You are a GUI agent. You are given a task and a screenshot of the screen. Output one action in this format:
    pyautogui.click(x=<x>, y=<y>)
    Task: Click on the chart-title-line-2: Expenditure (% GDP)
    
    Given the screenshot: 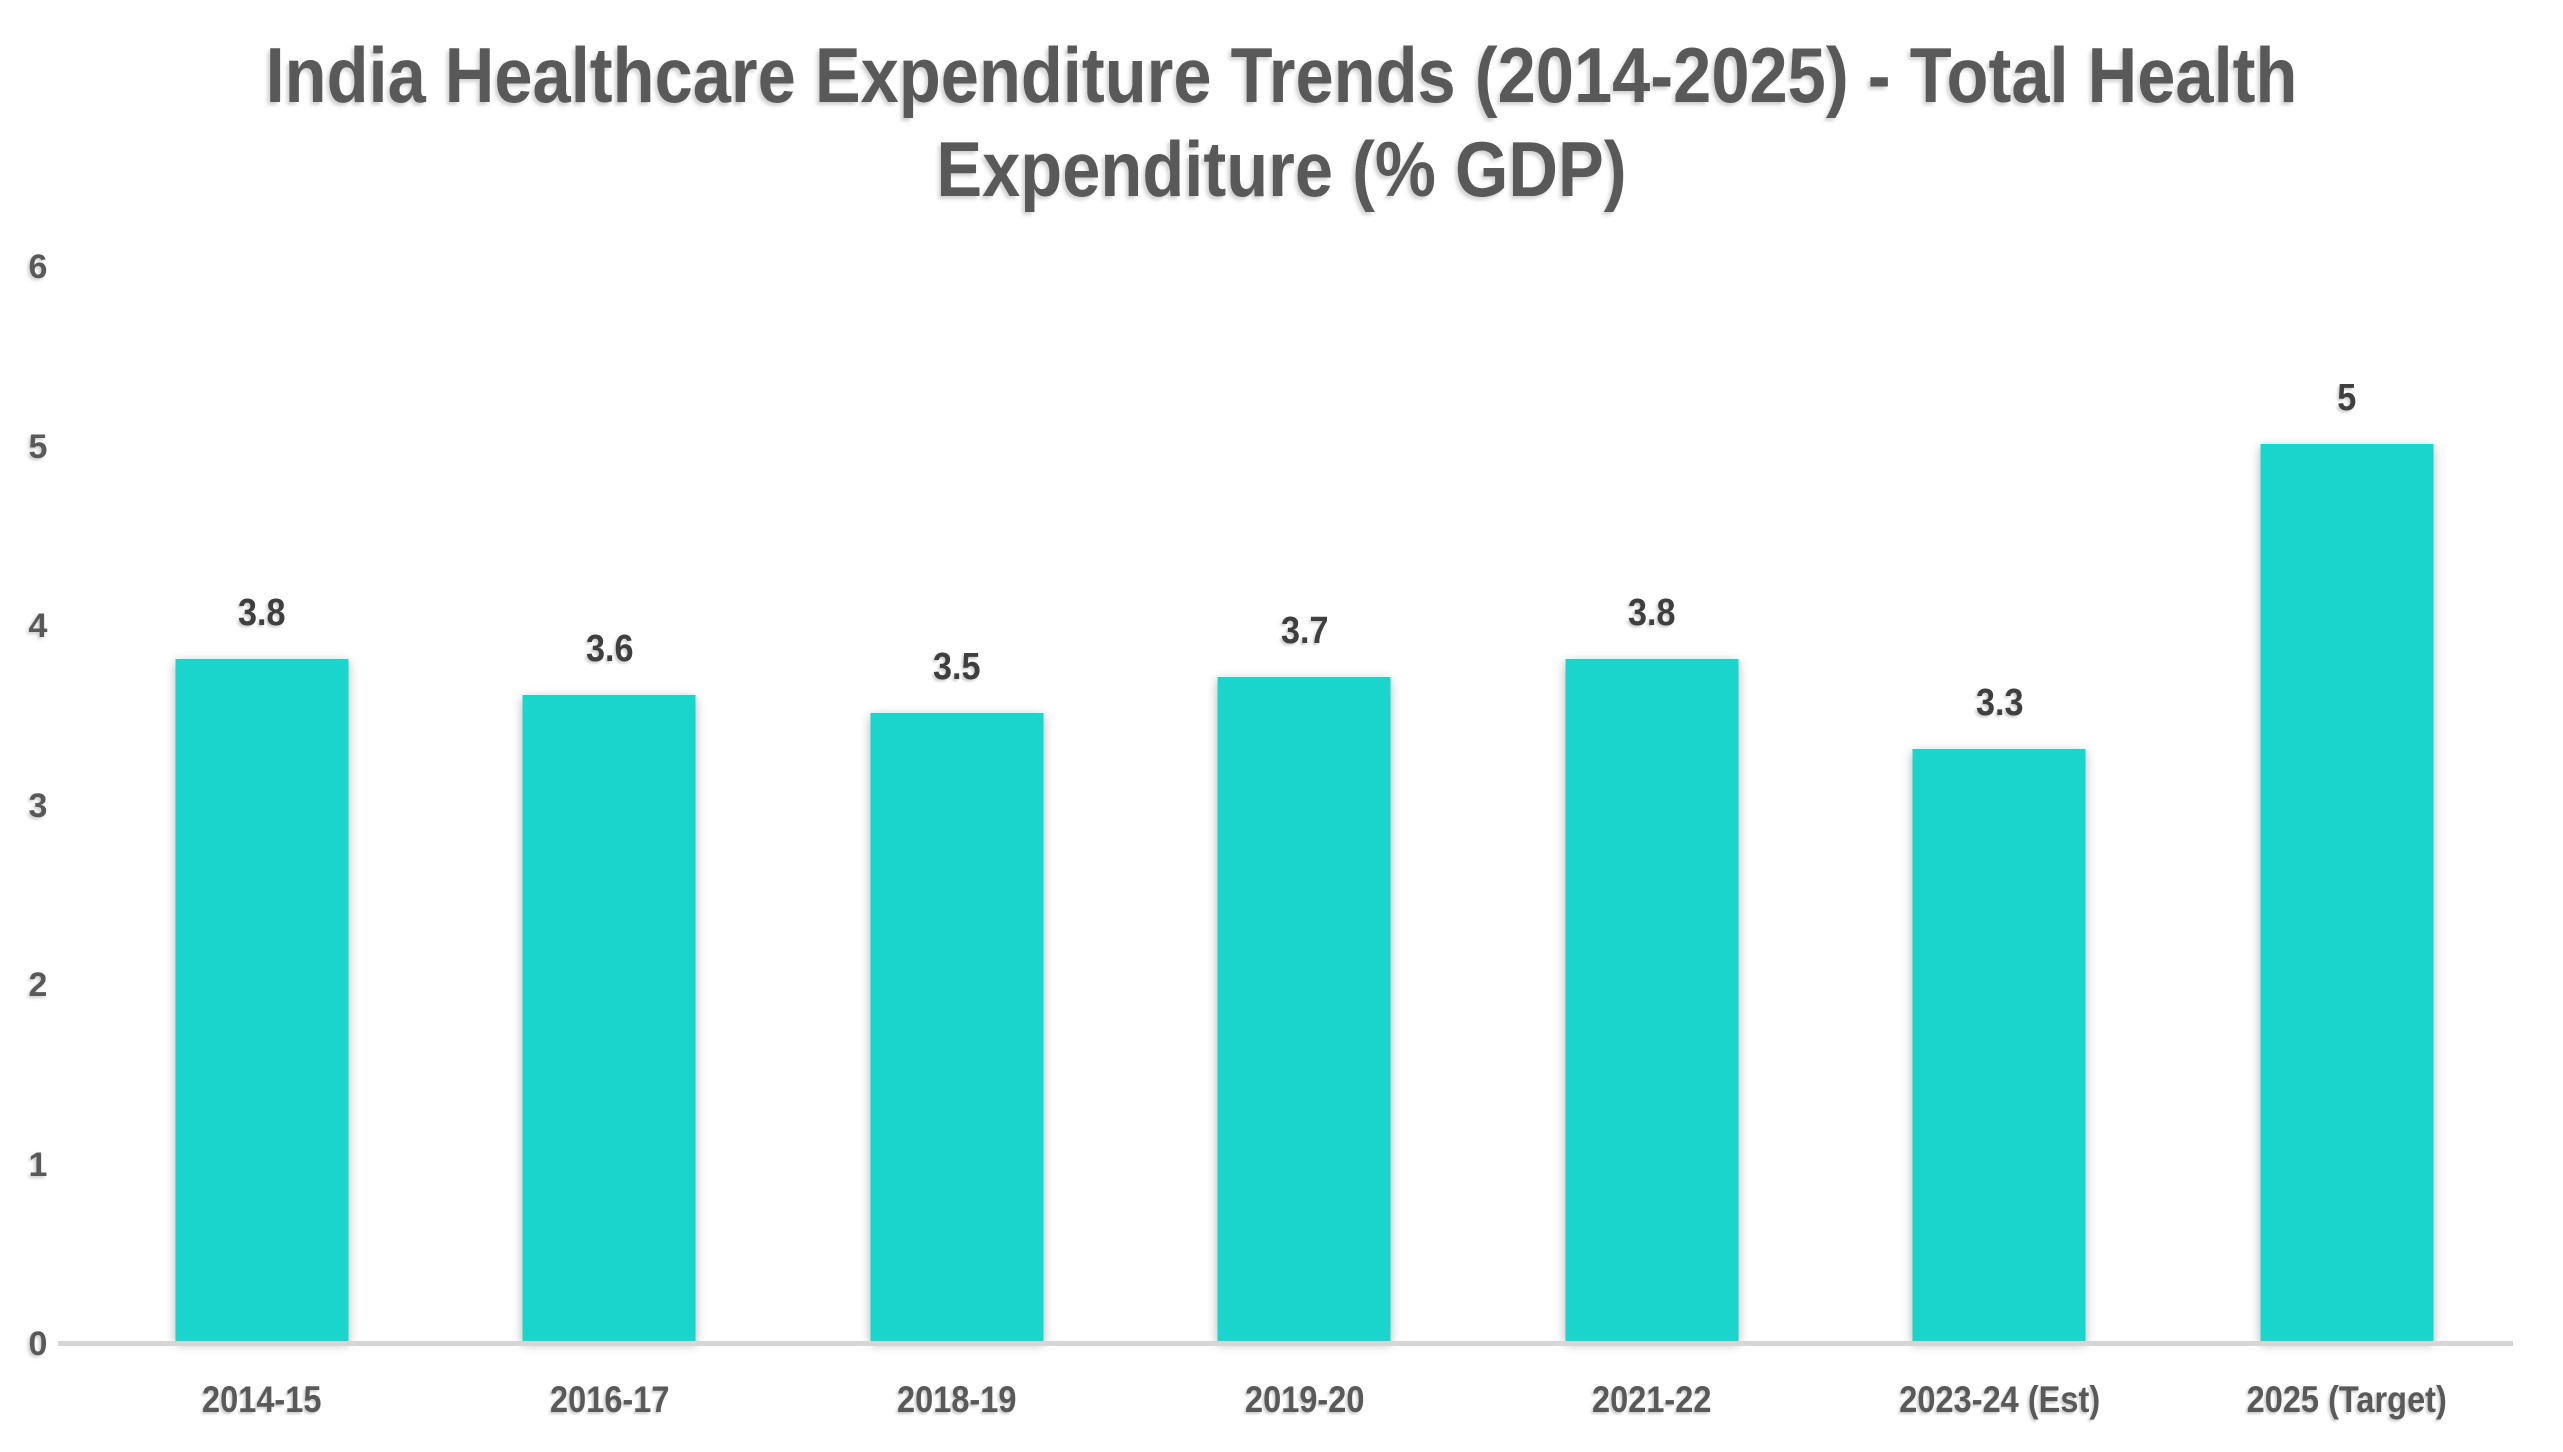 What is the action you would take?
    pyautogui.click(x=1281, y=169)
    